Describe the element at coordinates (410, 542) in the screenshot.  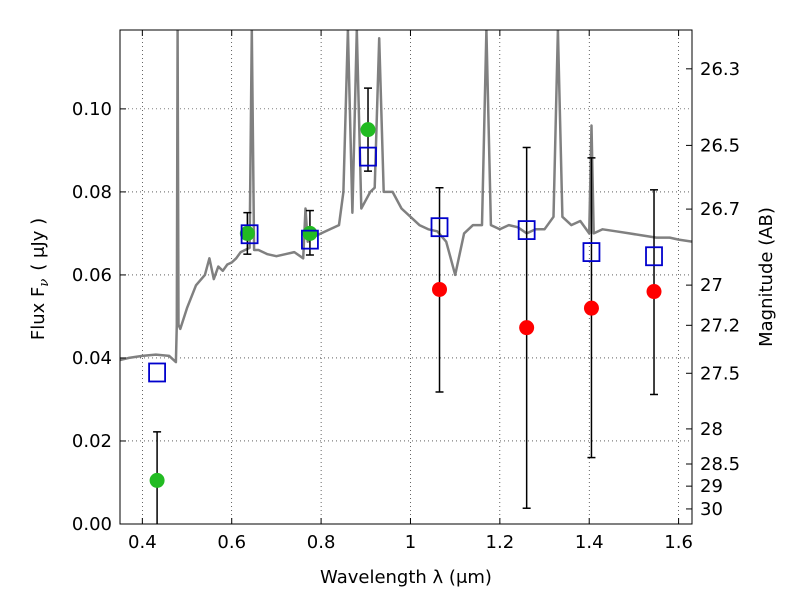
I see `x-tick-label: 1` at that location.